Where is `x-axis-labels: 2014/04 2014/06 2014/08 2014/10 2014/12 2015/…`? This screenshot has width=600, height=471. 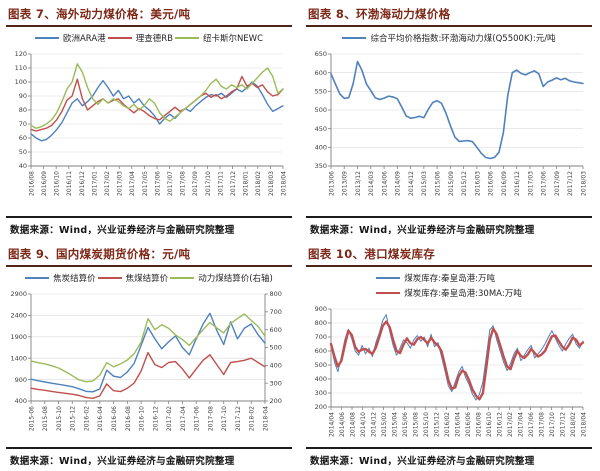
x-axis-labels: 2014/04 2014/06 2014/08 2014/10 2014/12 2015/… is located at coordinates (457, 422).